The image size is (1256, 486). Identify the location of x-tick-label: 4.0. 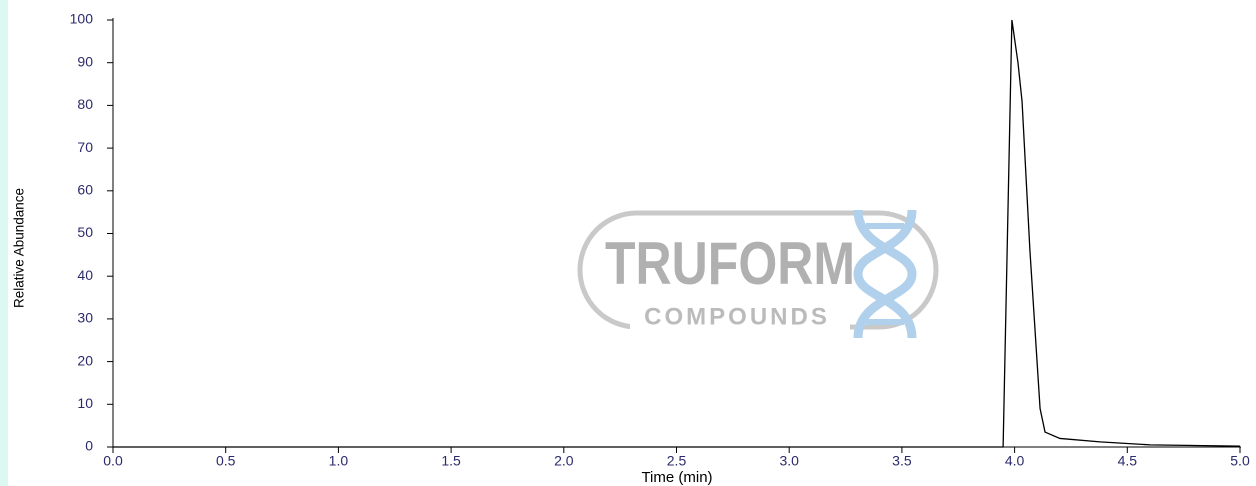
(1015, 461).